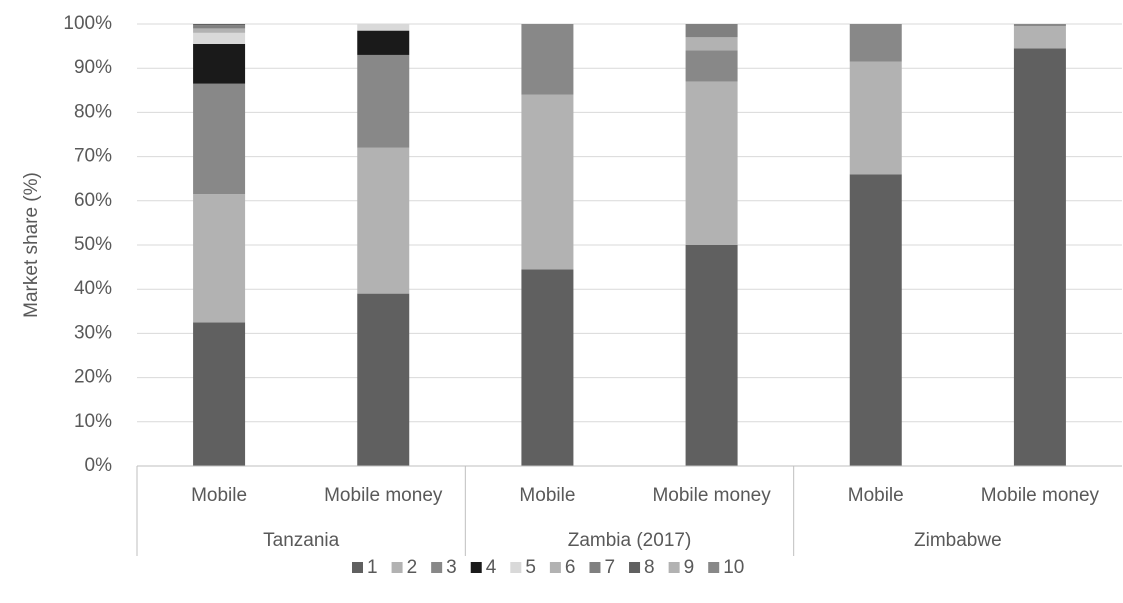 The height and width of the screenshot is (603, 1123). I want to click on y-tick-label: 70%, so click(93, 156).